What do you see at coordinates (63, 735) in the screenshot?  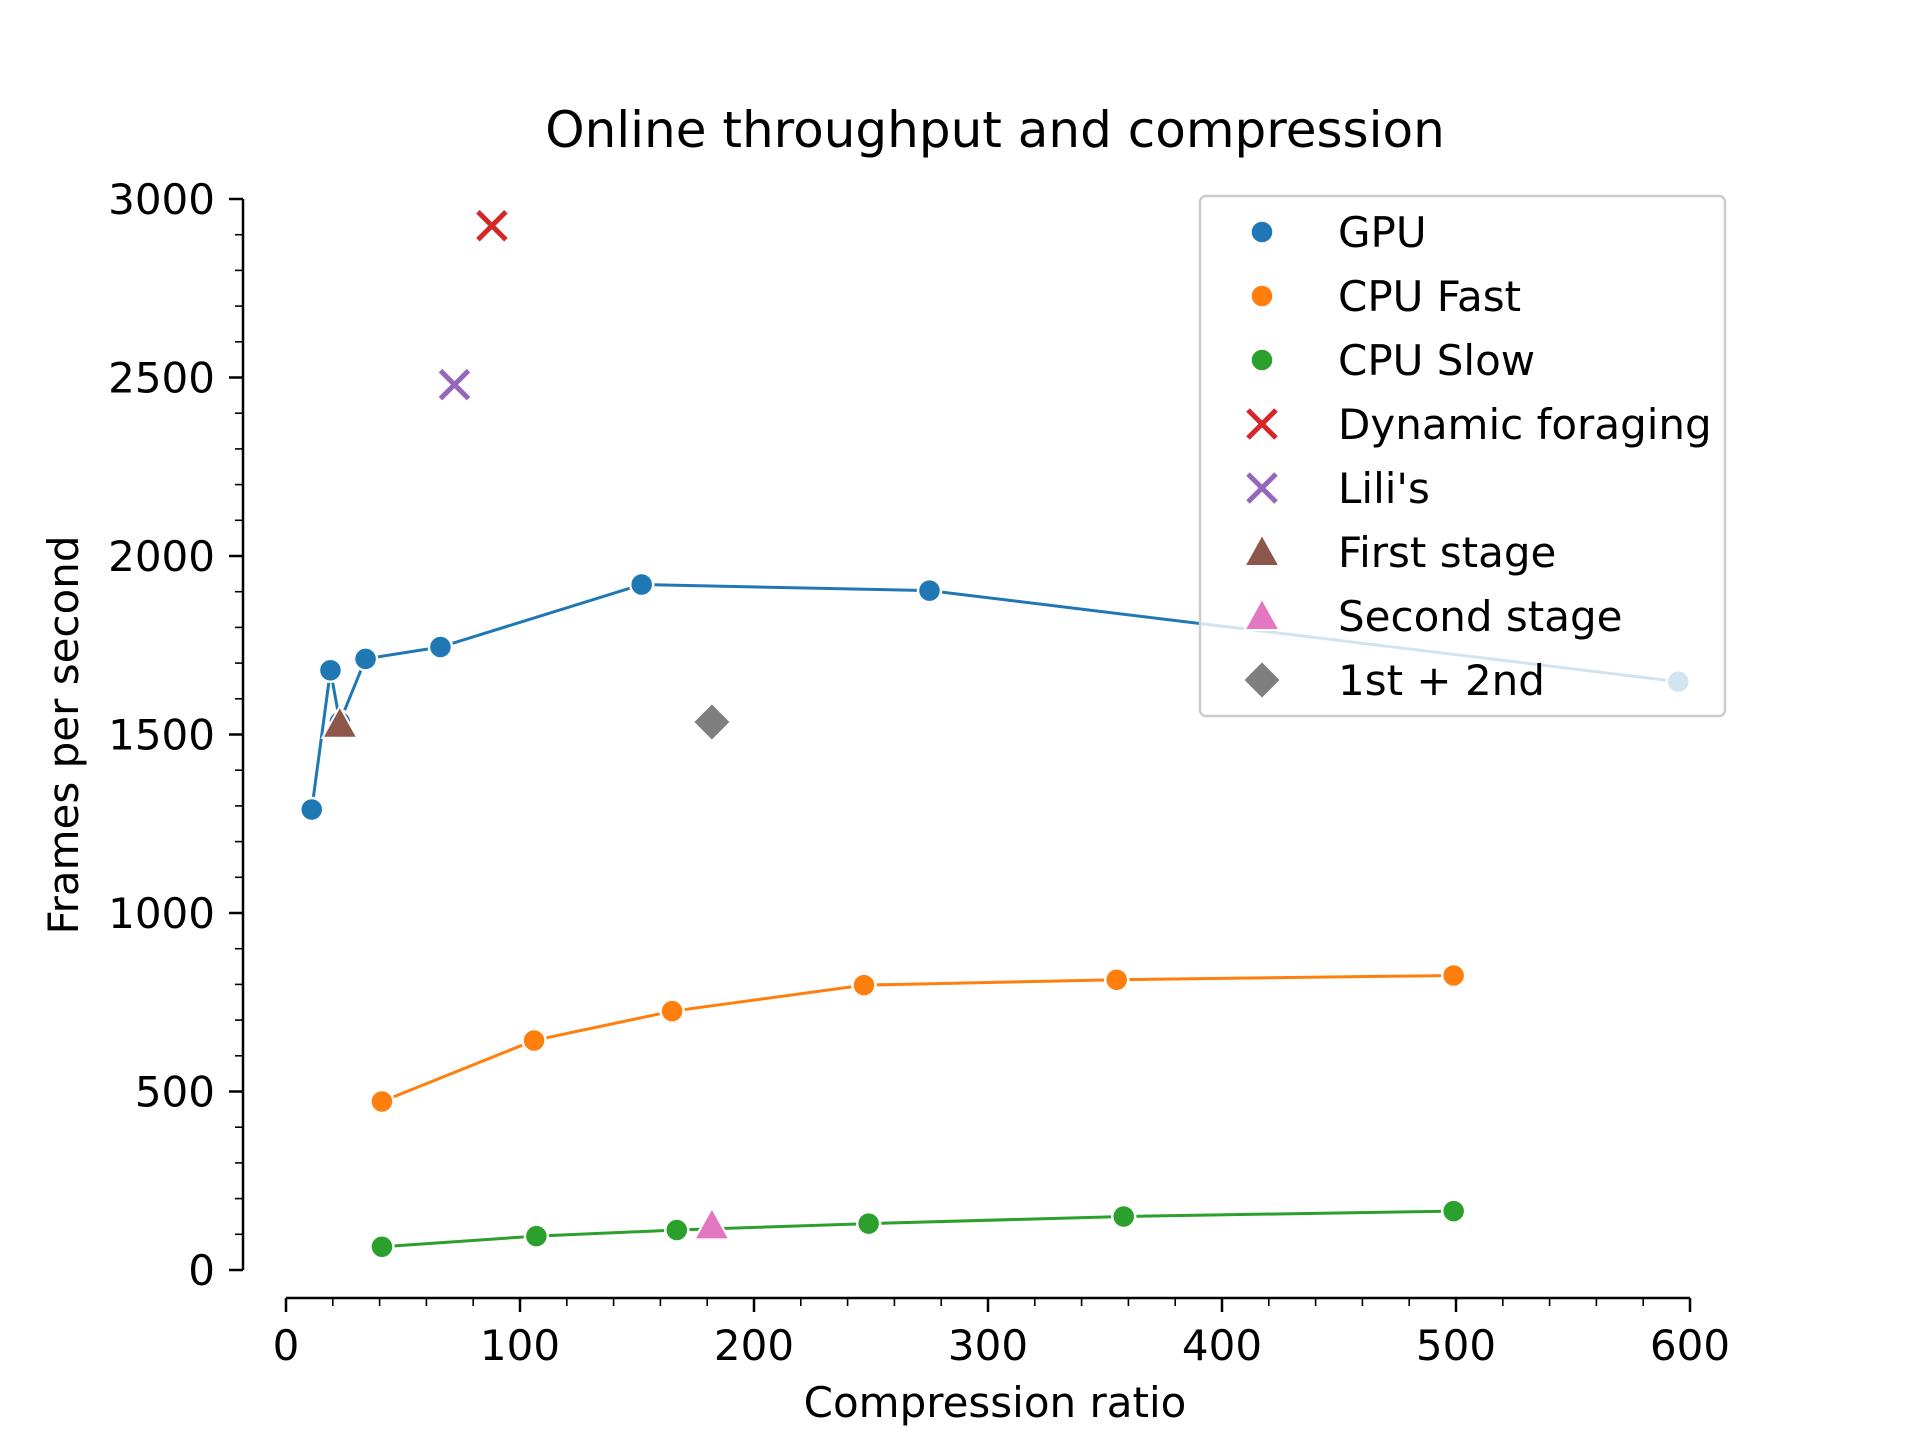 I see `y-axis-title: Frames per second` at bounding box center [63, 735].